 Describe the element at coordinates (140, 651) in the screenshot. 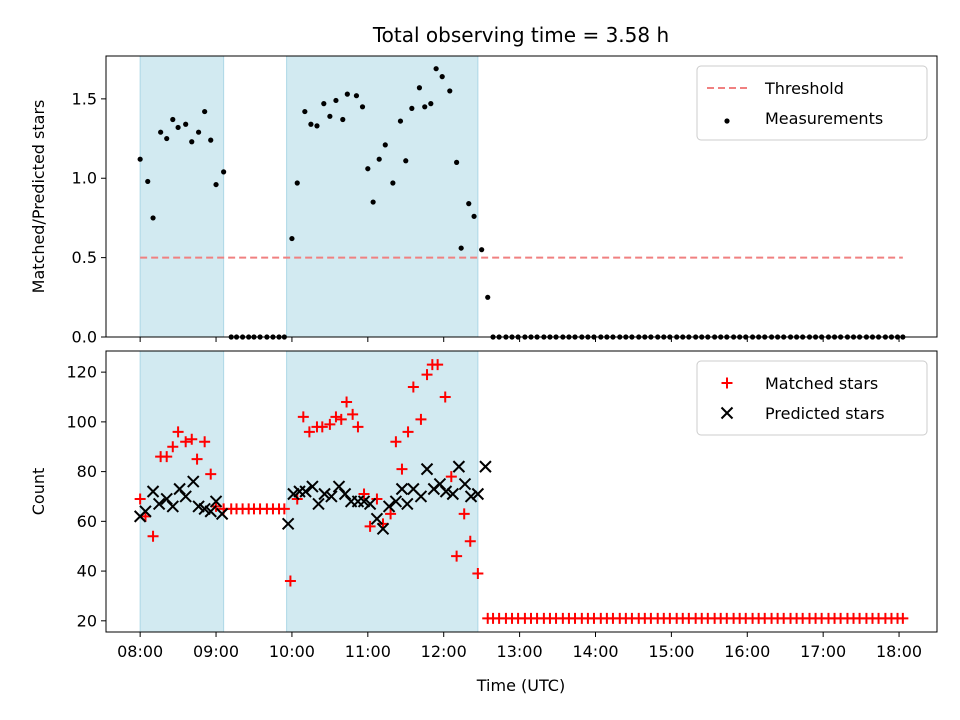

I see `x-tick-label: 08:00` at that location.